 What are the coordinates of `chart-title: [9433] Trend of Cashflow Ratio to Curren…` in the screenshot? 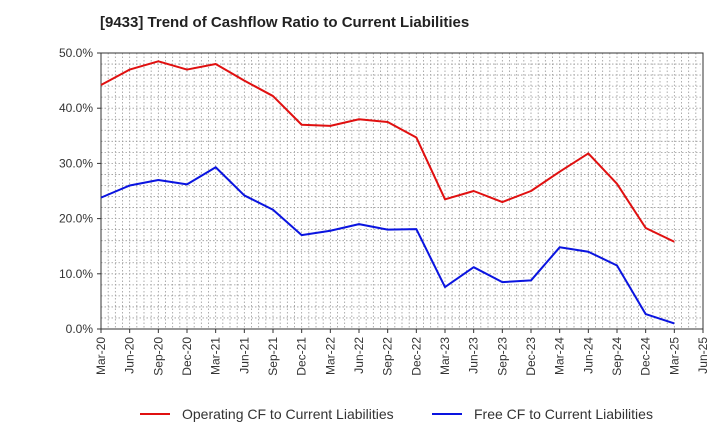 It's located at (285, 22).